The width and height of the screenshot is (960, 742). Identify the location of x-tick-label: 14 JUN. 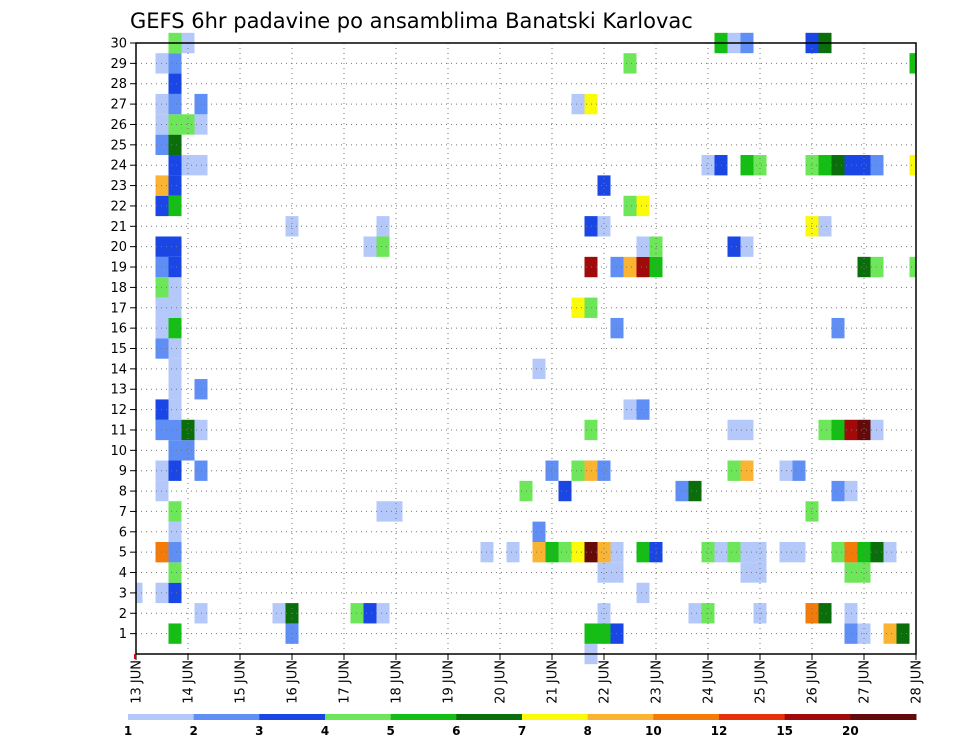
(189, 682).